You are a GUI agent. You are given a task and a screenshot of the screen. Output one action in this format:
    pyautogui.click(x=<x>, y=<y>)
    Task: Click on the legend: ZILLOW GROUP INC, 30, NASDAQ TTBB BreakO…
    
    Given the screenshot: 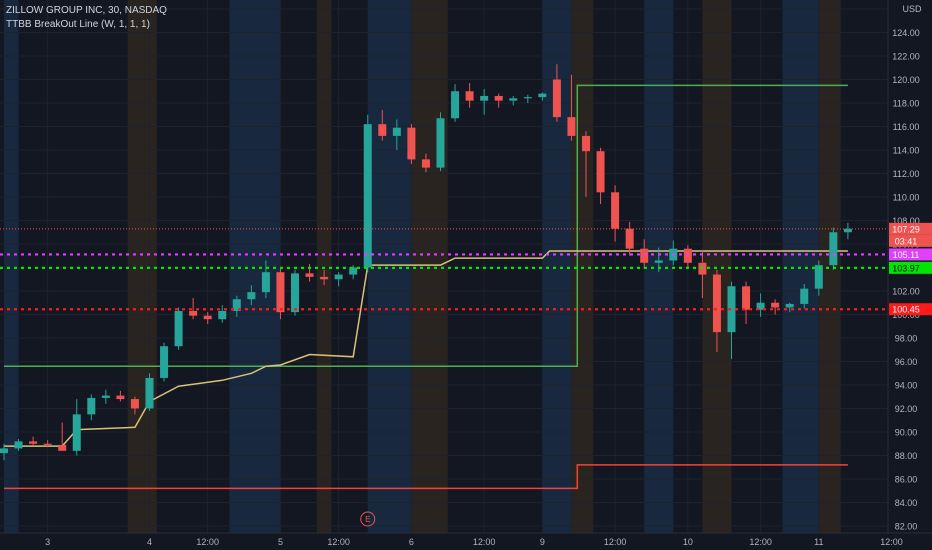 What is the action you would take?
    pyautogui.click(x=86, y=18)
    